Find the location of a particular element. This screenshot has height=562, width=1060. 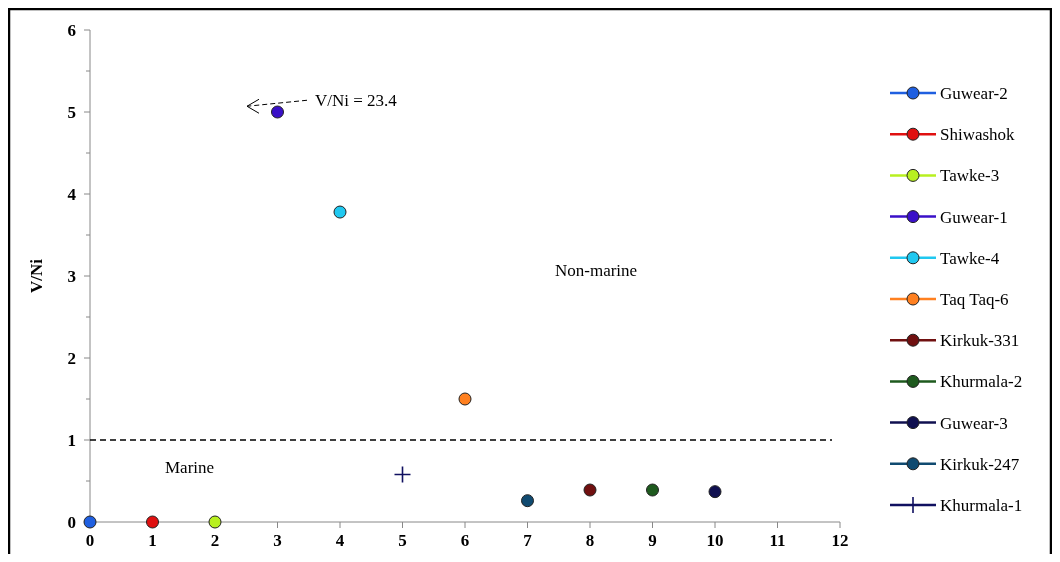

y-tick-label: 0 is located at coordinates (71, 522).